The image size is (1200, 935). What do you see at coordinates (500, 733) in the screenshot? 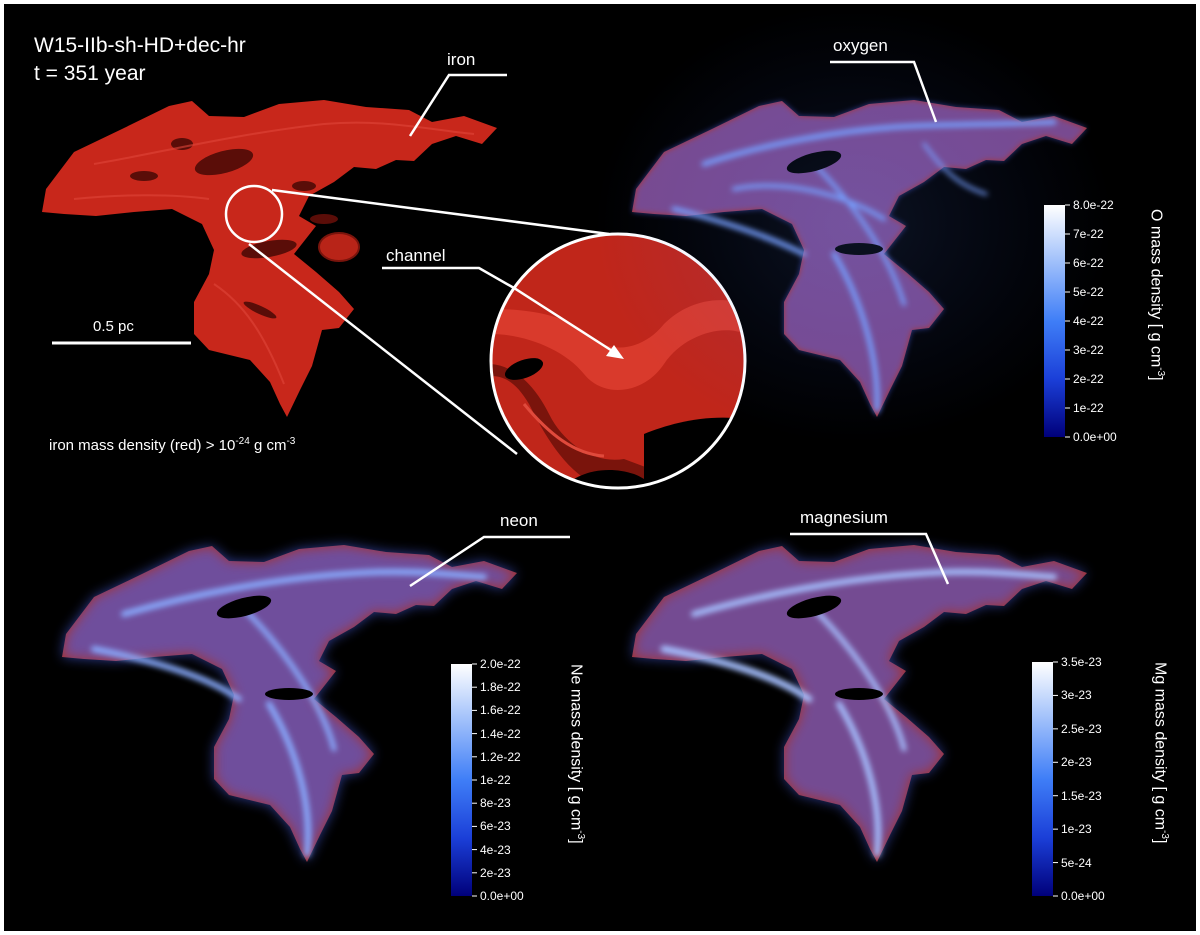
I see `neon-colorbar-tick-label: 1.4e-22` at bounding box center [500, 733].